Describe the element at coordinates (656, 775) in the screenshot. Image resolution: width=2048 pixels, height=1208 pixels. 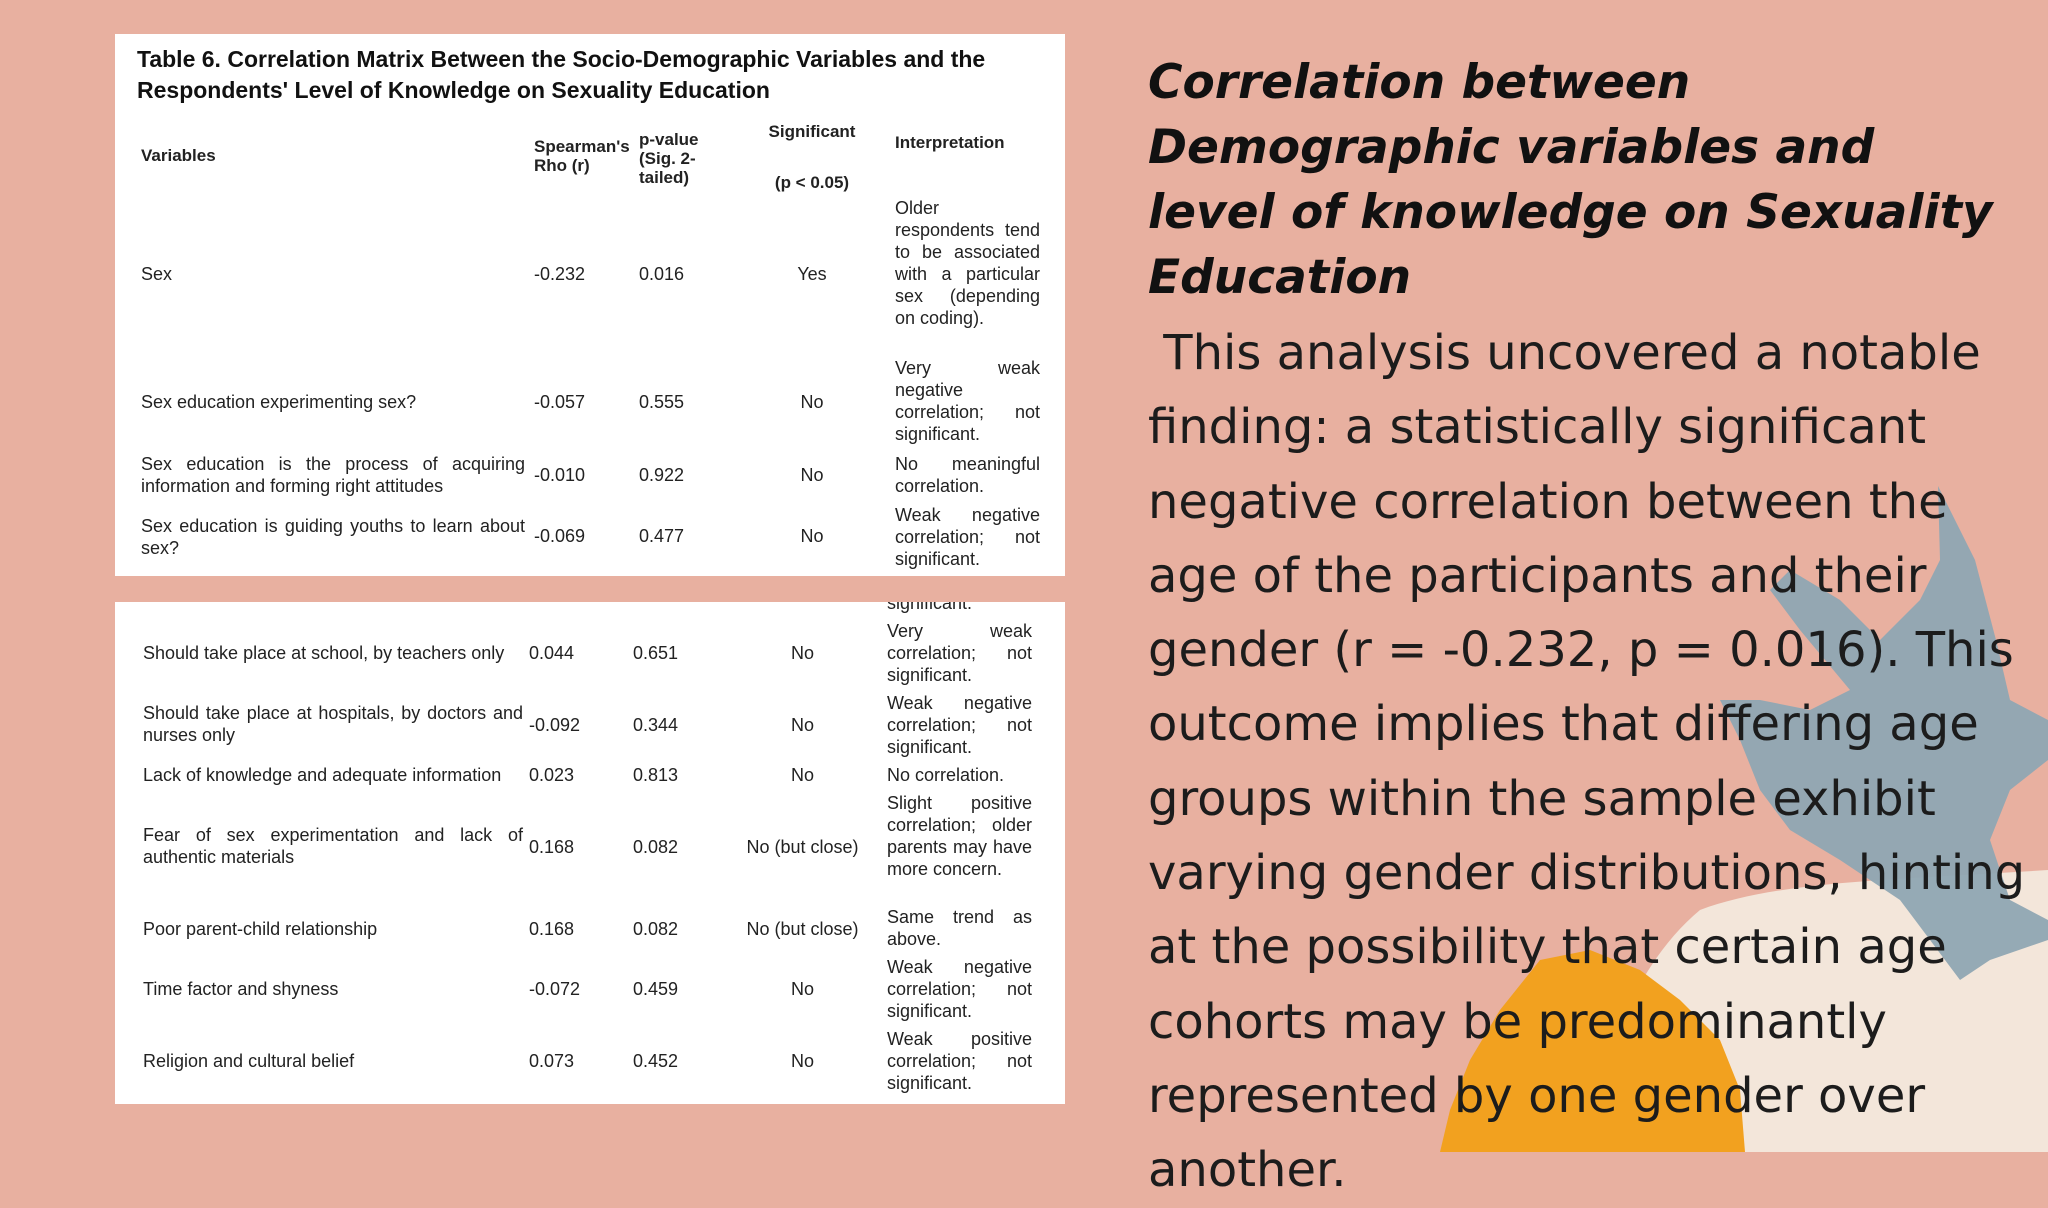
I see `table-row-pvalue: 0.813` at that location.